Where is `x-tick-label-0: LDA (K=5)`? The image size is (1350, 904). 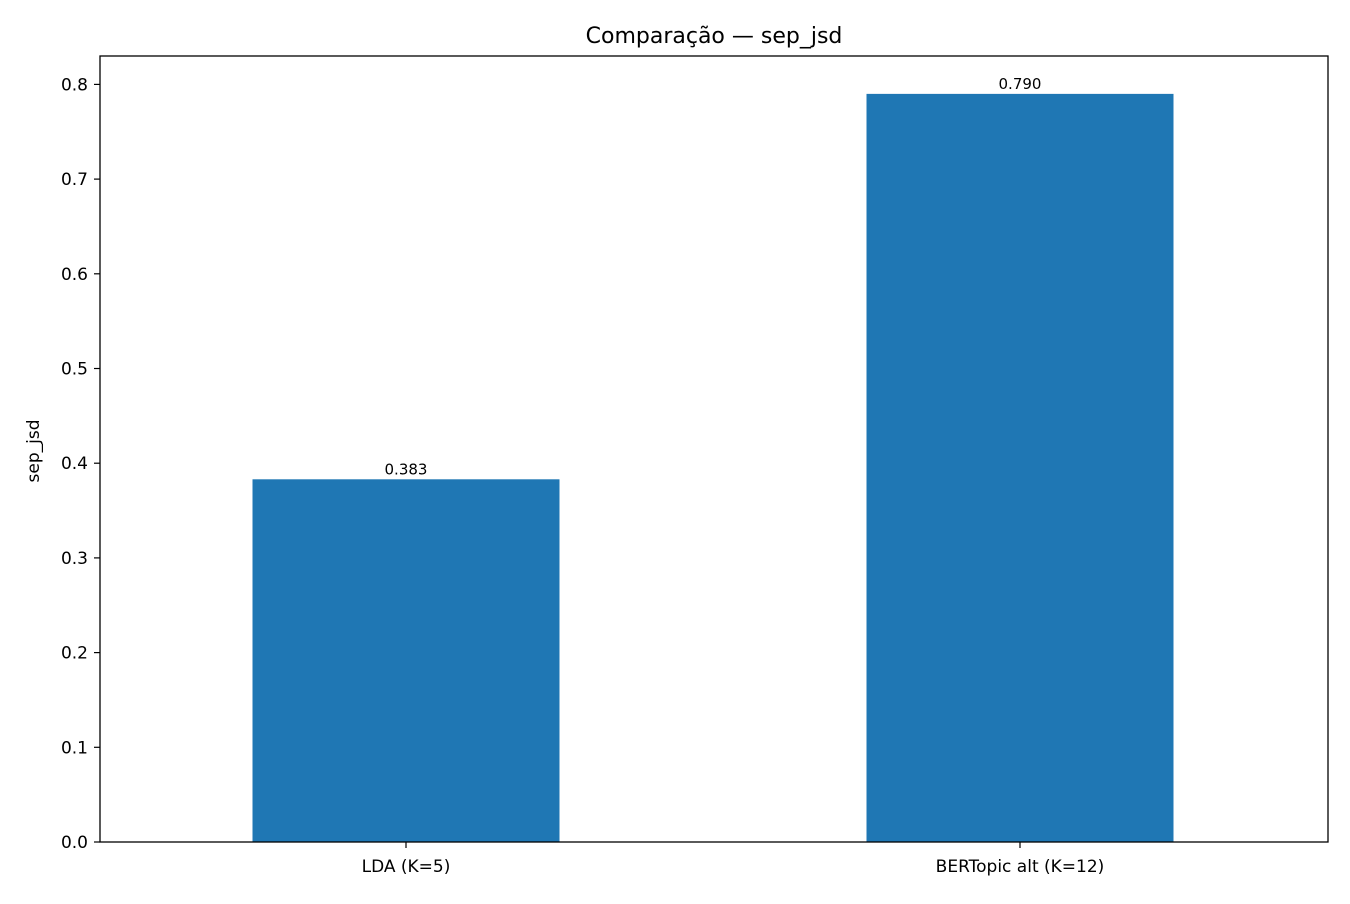 x-tick-label-0: LDA (K=5) is located at coordinates (406, 867).